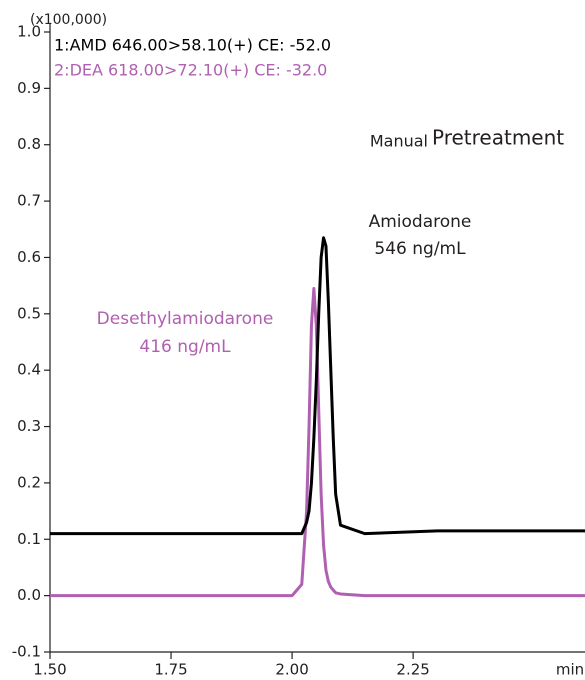 This screenshot has height=680, width=585. I want to click on y-tick-label: 0.3, so click(29, 426).